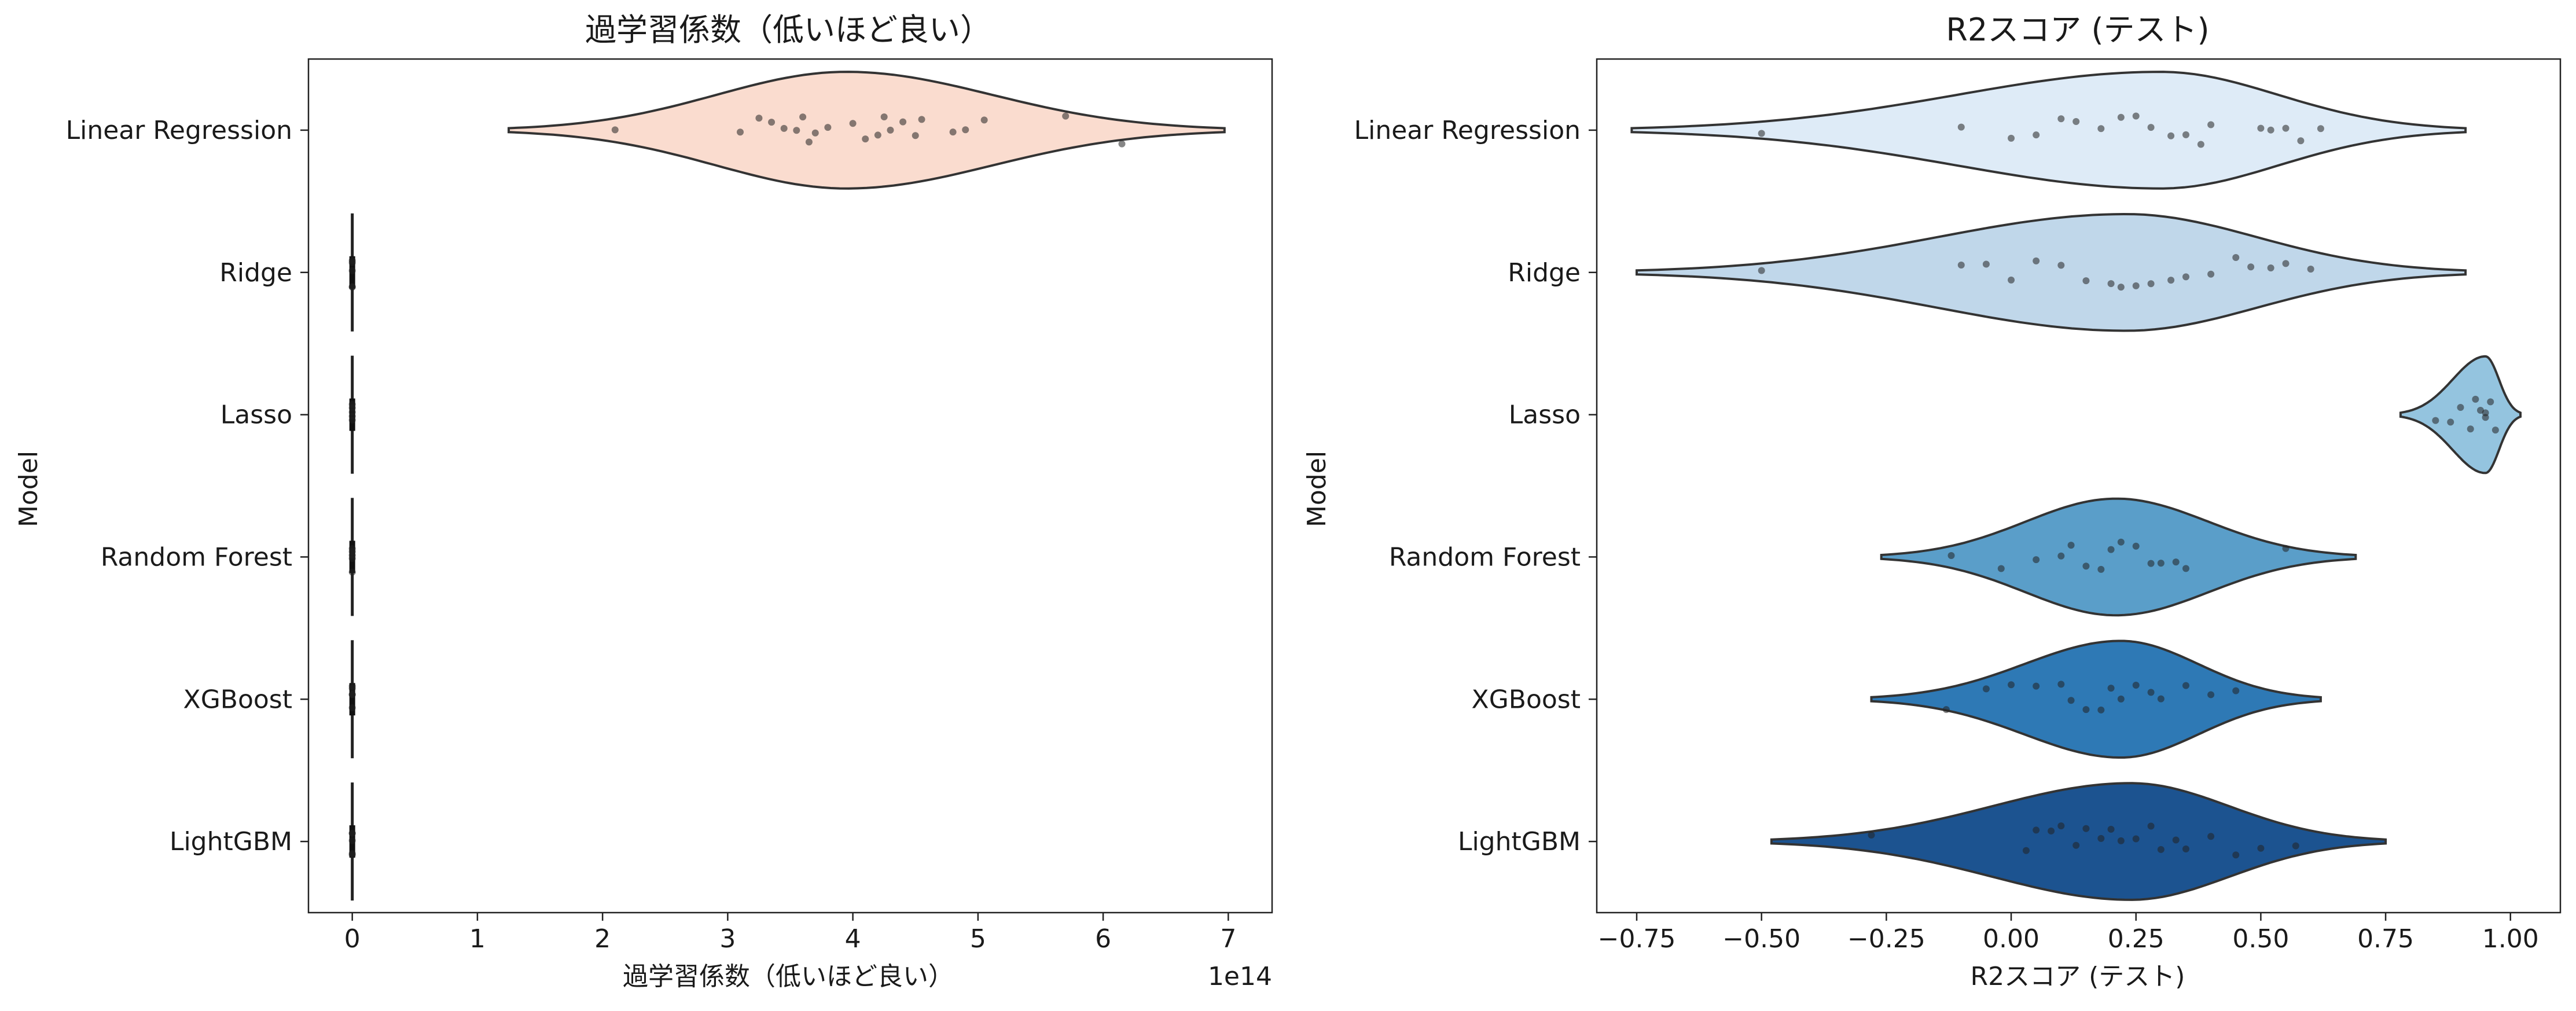 This screenshot has width=2576, height=1011. Describe the element at coordinates (352, 939) in the screenshot. I see `left-chart-xtick-label: 0` at that location.